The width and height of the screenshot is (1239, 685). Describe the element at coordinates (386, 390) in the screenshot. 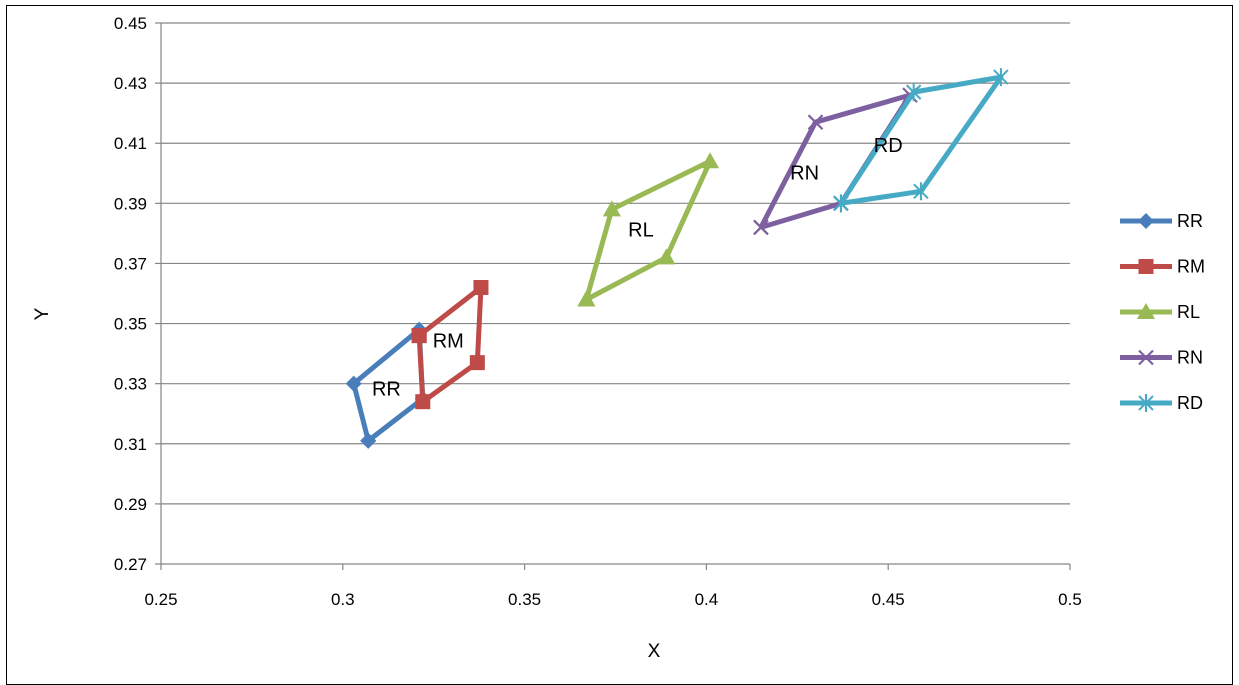

I see `annotation-rr: RR` at that location.